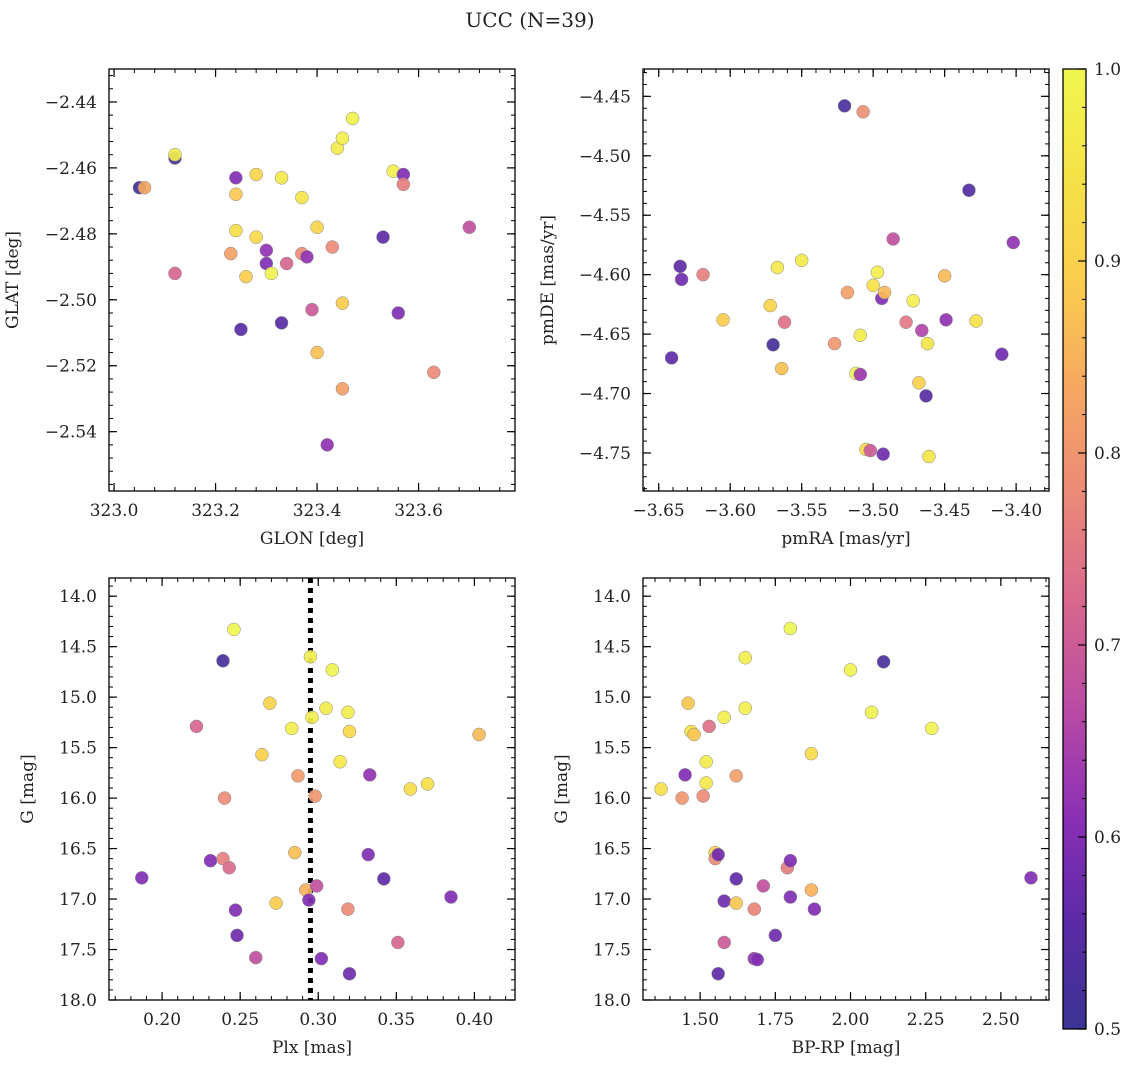 The width and height of the screenshot is (1136, 1068). I want to click on colorbar-tick-label: 1.0, so click(1107, 70).